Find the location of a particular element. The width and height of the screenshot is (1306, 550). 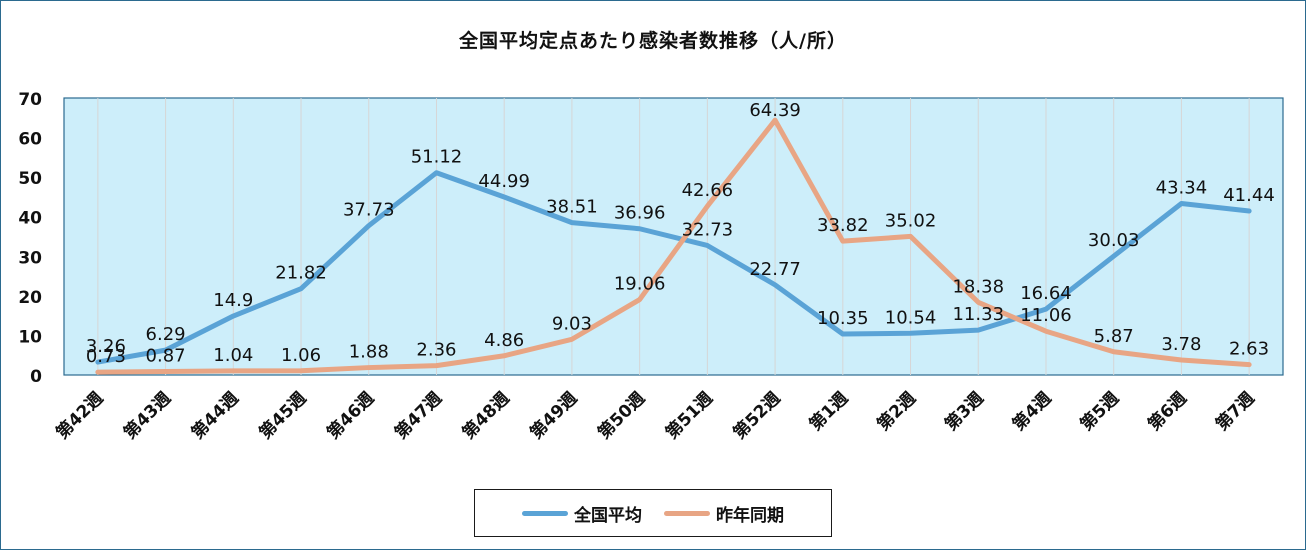

chart-legend: 全国平均 昨年同期 is located at coordinates (653, 513).